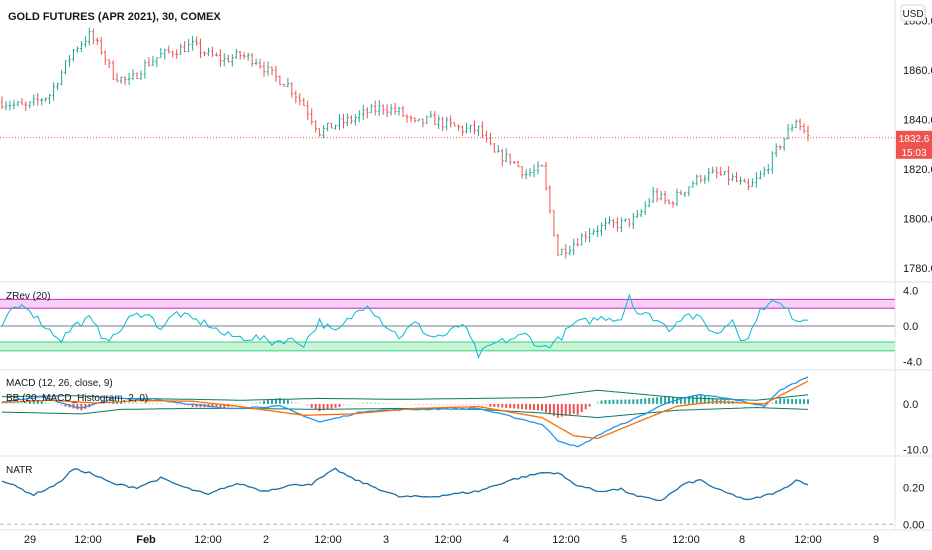  Describe the element at coordinates (876, 540) in the screenshot. I see `time-tick-14: 9` at that location.